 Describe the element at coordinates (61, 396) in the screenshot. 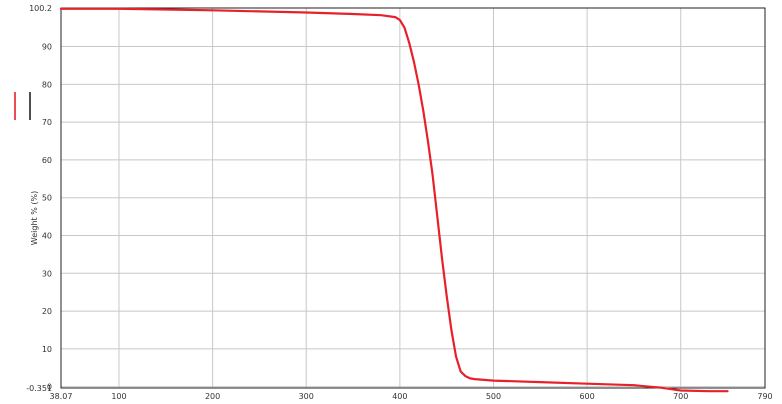

I see `x-tick-label: 38.07` at that location.